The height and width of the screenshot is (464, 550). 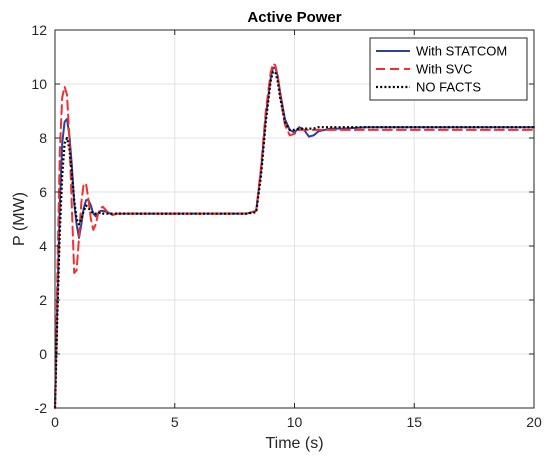 What do you see at coordinates (295, 422) in the screenshot?
I see `x-tick-label: 10` at bounding box center [295, 422].